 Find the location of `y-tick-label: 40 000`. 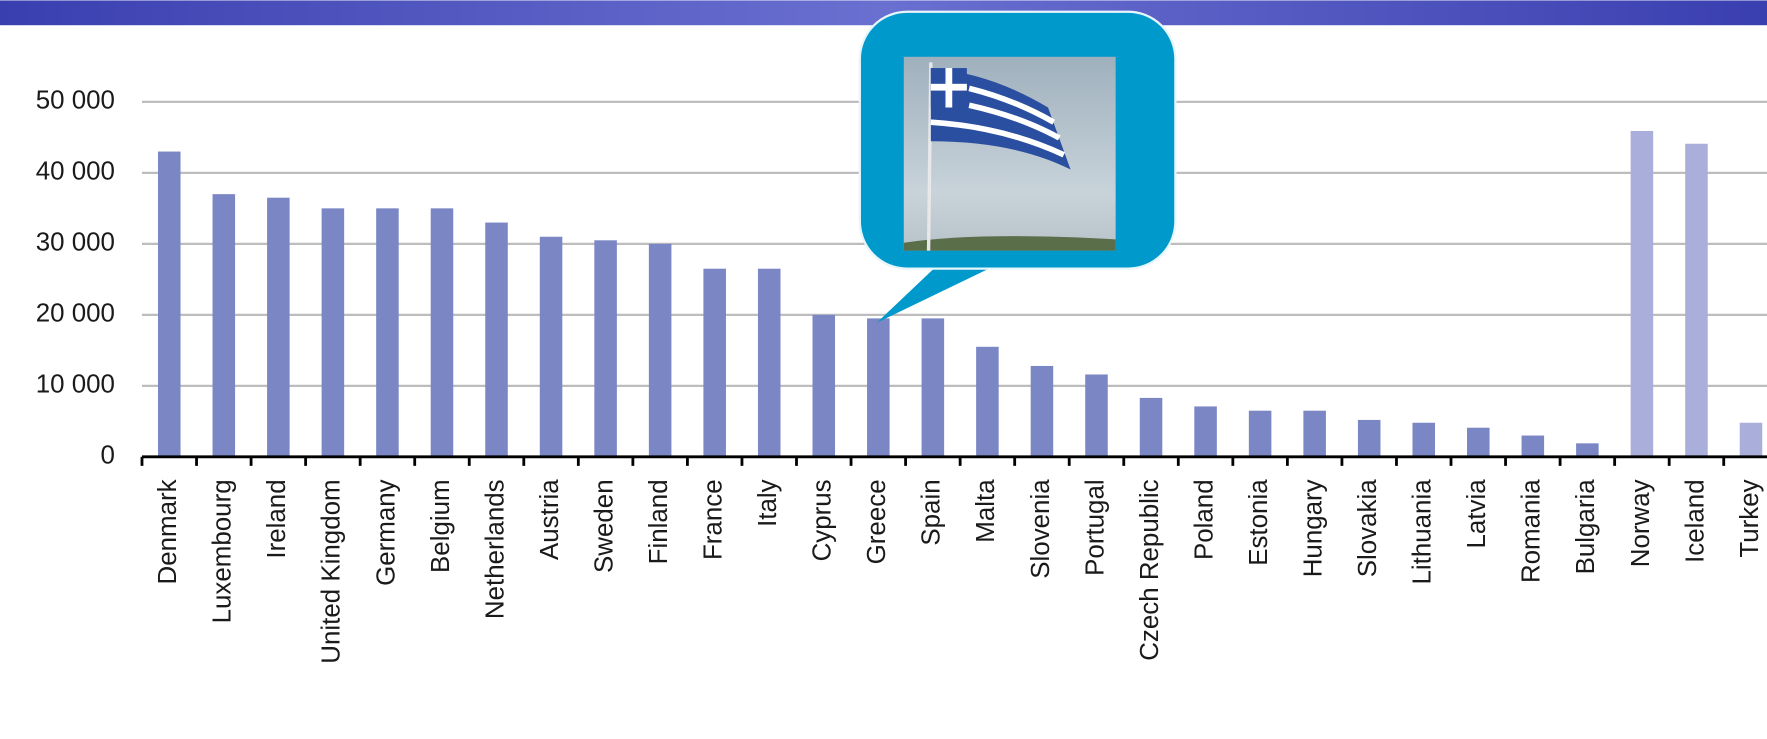

y-tick-label: 40 000 is located at coordinates (75, 172).